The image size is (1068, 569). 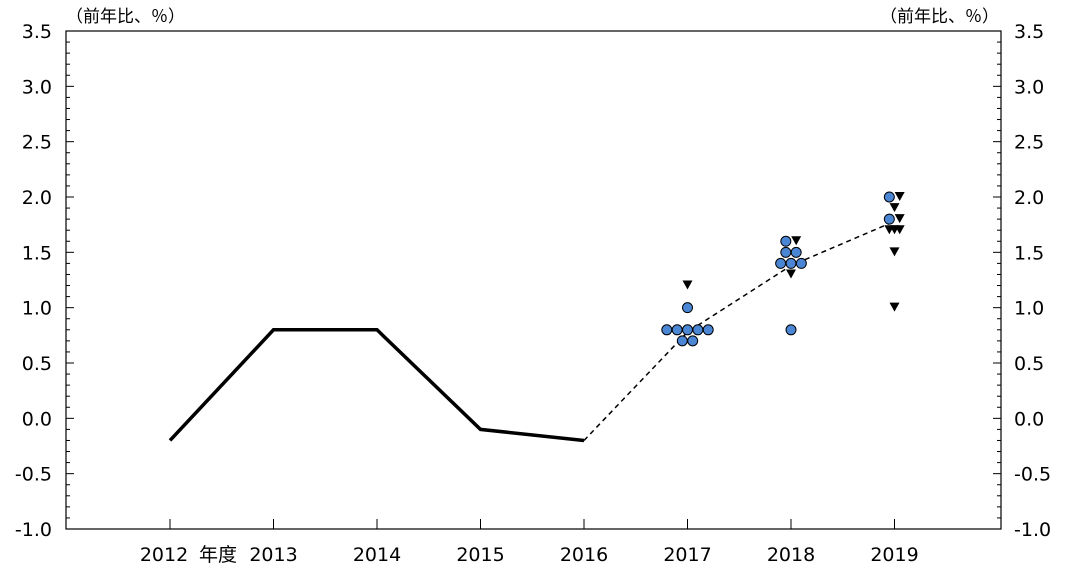 What do you see at coordinates (687, 555) in the screenshot?
I see `x-tick-label: 2017` at bounding box center [687, 555].